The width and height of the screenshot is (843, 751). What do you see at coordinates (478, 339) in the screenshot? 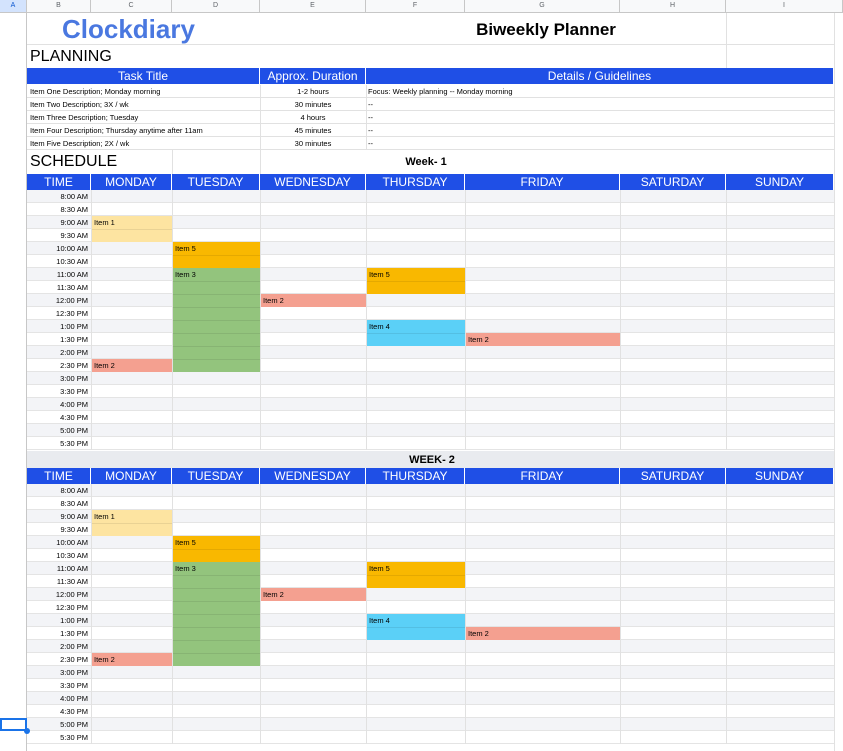
I see `schedule-block-label: Item 2` at bounding box center [478, 339].